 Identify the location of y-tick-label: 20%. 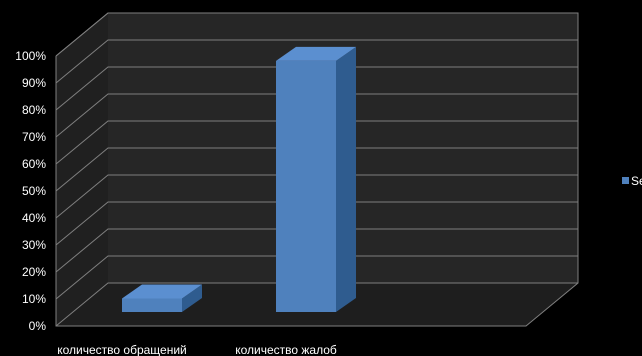
(34, 272).